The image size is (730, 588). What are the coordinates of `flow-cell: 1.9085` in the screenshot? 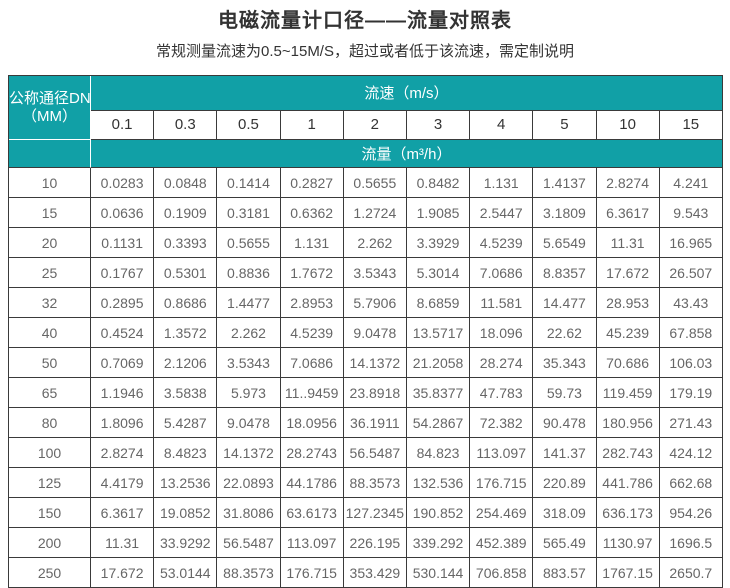 It's located at (438, 213).